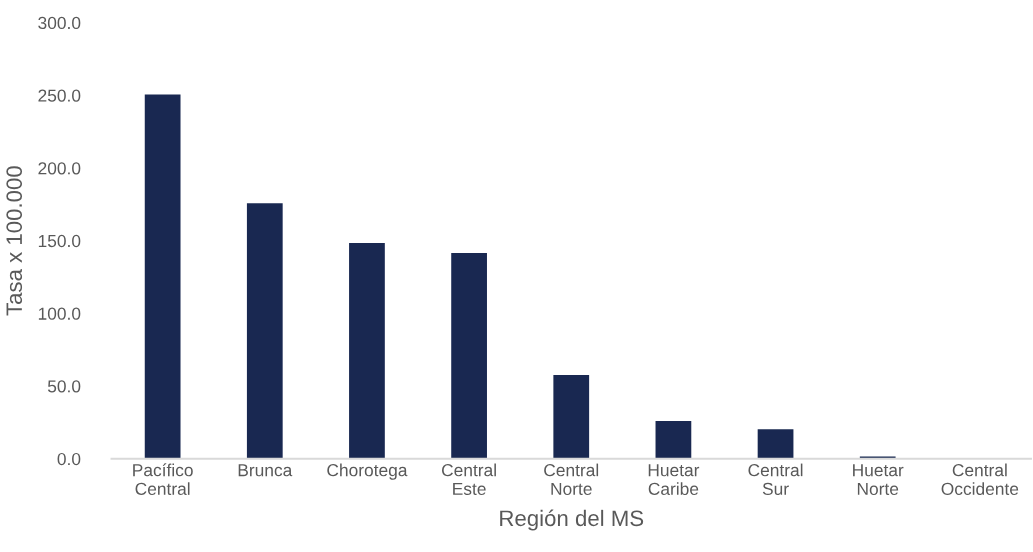  Describe the element at coordinates (59, 23) in the screenshot. I see `y-tick-label: 300.0` at that location.